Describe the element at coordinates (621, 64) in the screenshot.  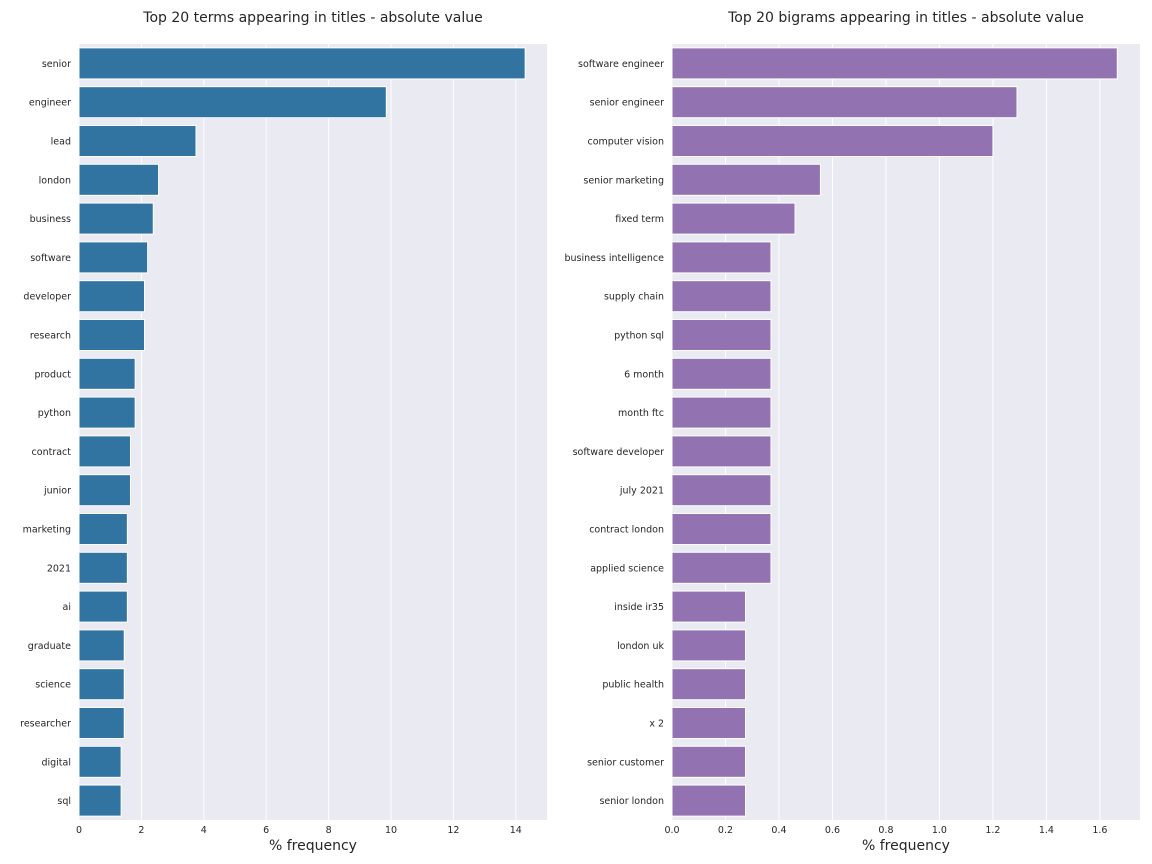
I see `y-tick-label: software engineer` at that location.